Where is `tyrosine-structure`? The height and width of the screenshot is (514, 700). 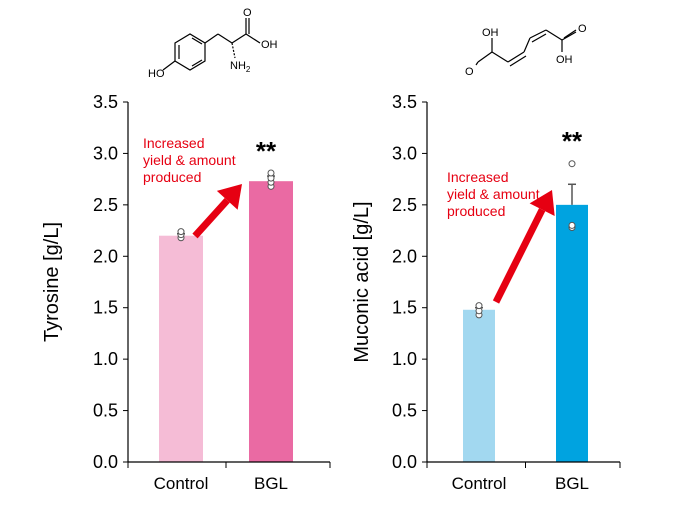
tyrosine-structure is located at coordinates (211, 44).